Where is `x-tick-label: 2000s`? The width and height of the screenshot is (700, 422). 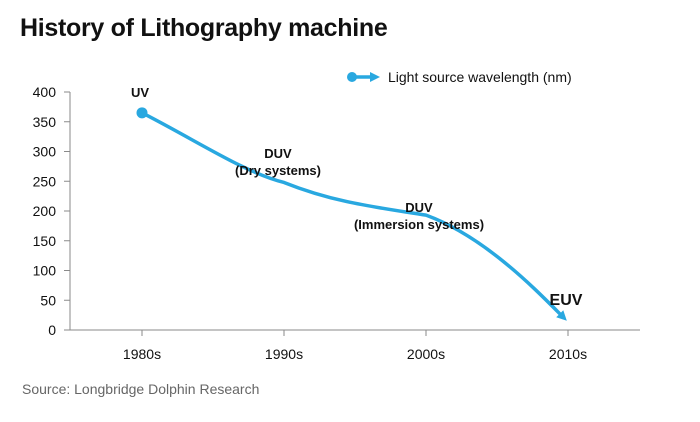
x-tick-label: 2000s is located at coordinates (426, 354).